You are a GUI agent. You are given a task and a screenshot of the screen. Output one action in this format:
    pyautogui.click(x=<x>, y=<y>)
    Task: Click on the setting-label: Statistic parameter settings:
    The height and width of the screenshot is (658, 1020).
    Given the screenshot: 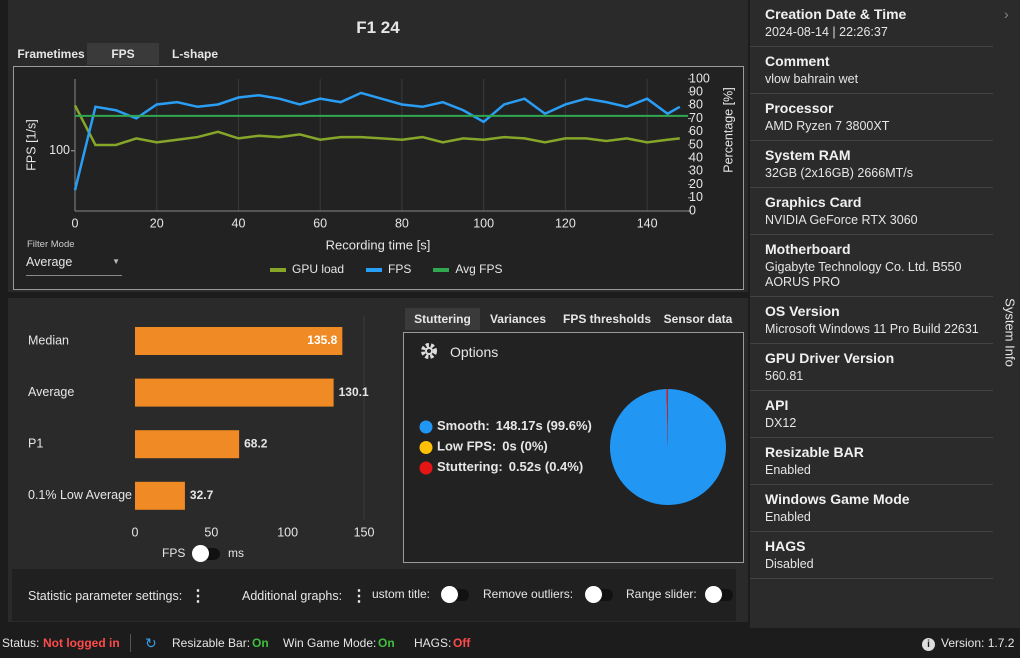 What is the action you would take?
    pyautogui.click(x=105, y=596)
    